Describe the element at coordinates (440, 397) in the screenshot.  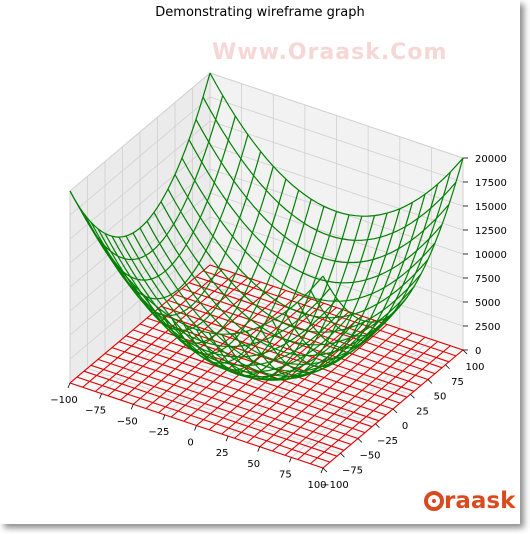
I see `y-tick-label: 50` at that location.